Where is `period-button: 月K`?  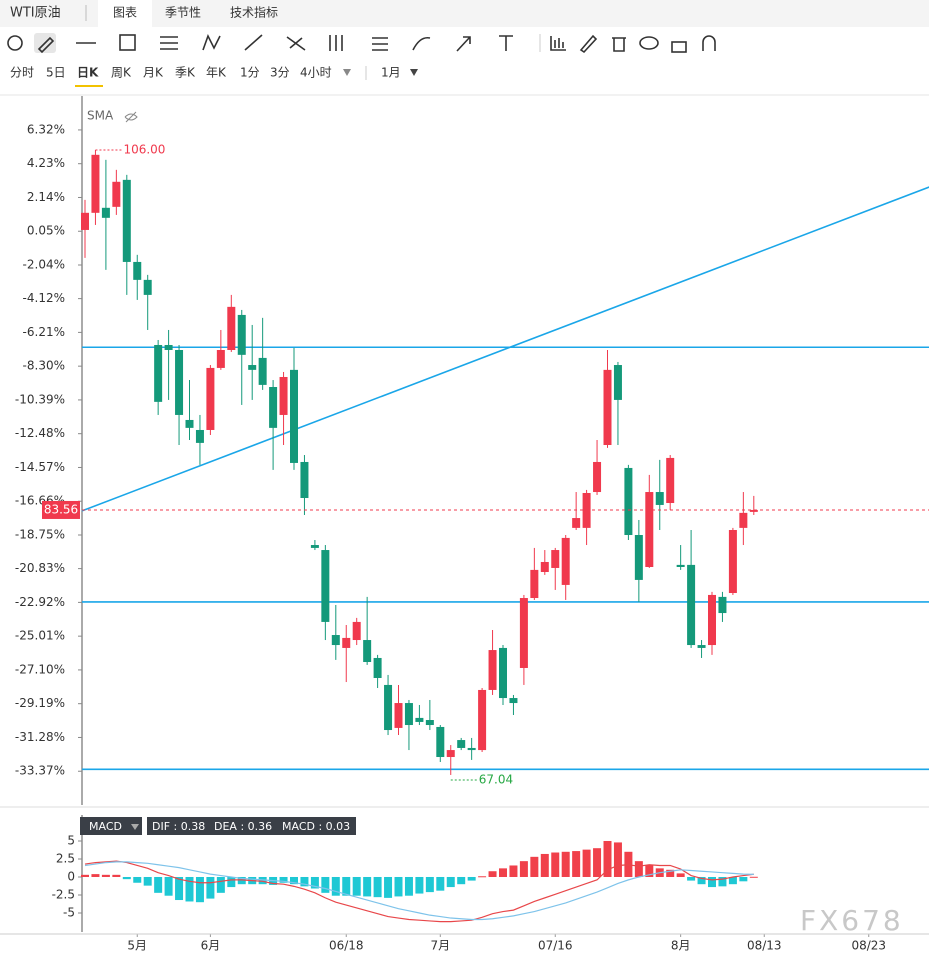
period-button: 月K is located at coordinates (153, 73).